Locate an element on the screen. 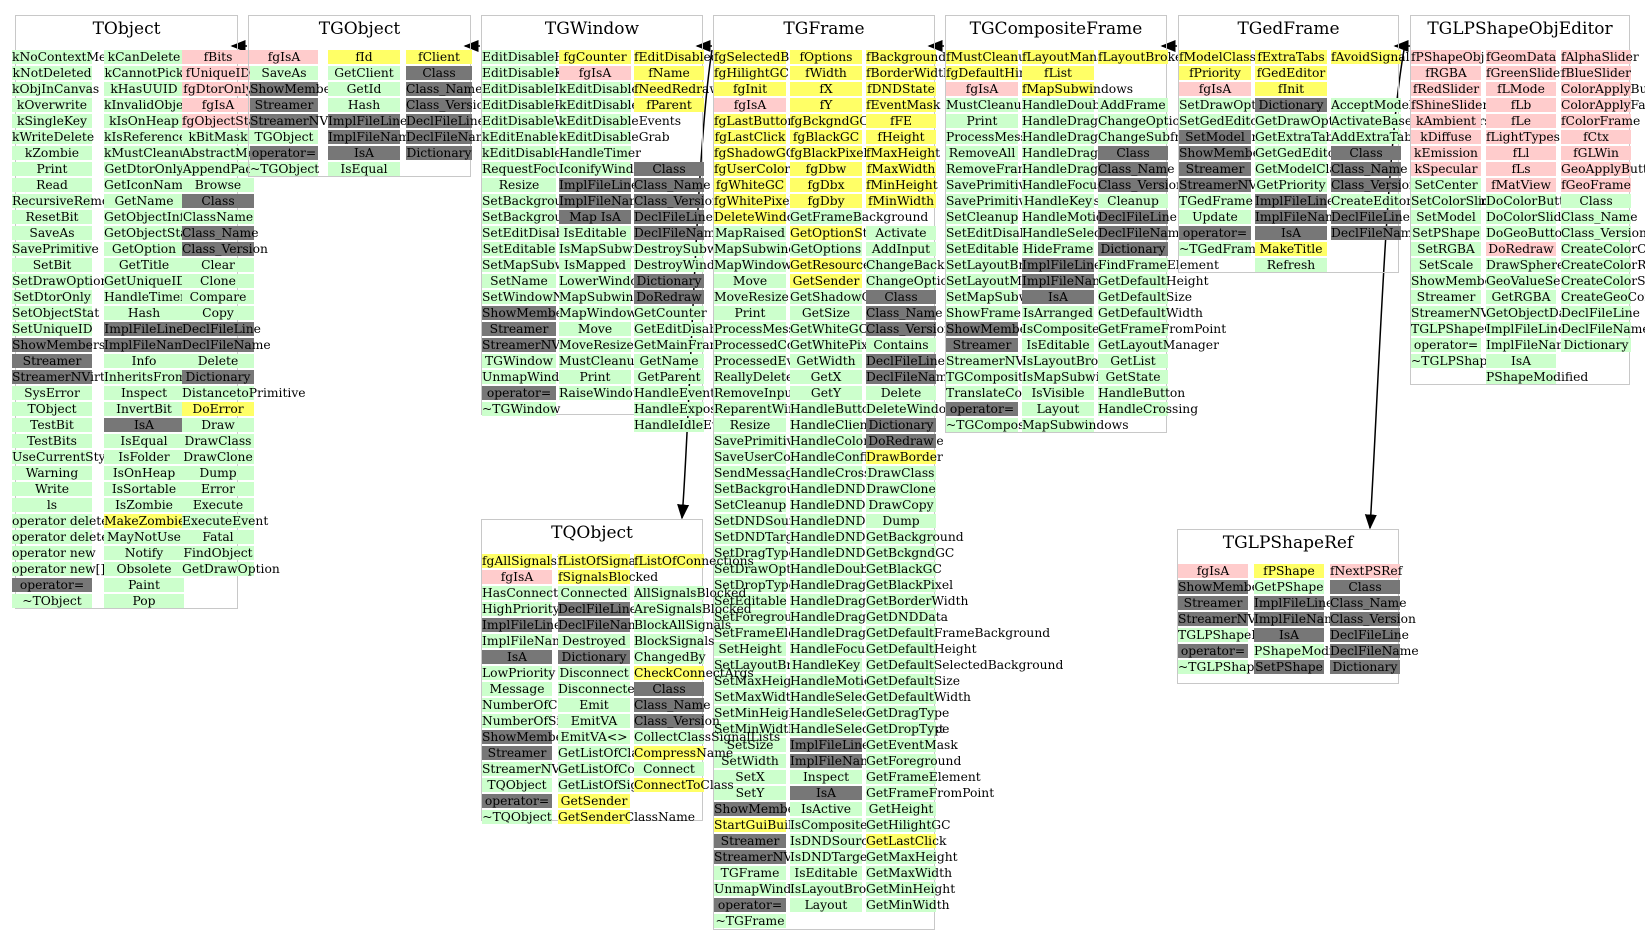 The image size is (1645, 944). member-entry: DeclFileName is located at coordinates (910, 377).